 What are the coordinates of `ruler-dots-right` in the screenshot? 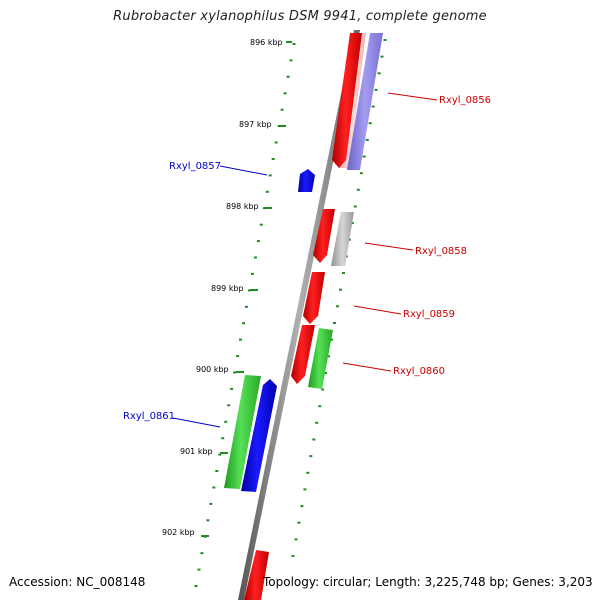 It's located at (339, 298).